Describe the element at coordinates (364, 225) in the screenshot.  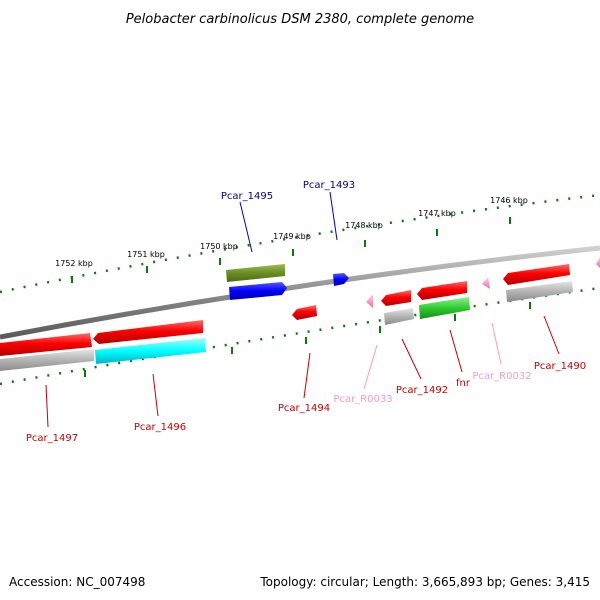
I see `tick-label: 1748 kbp` at that location.